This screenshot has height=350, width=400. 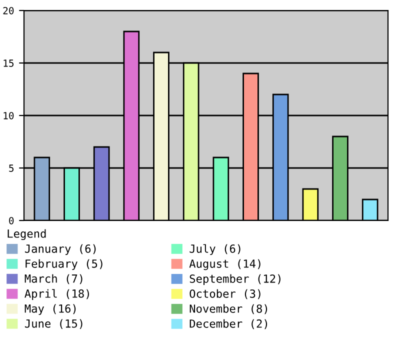 What do you see at coordinates (27, 234) in the screenshot?
I see `legend-title: Legend` at bounding box center [27, 234].